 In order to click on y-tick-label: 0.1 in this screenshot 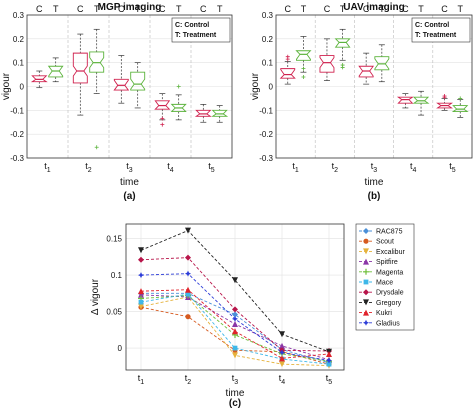, I will do `click(268, 63)`.